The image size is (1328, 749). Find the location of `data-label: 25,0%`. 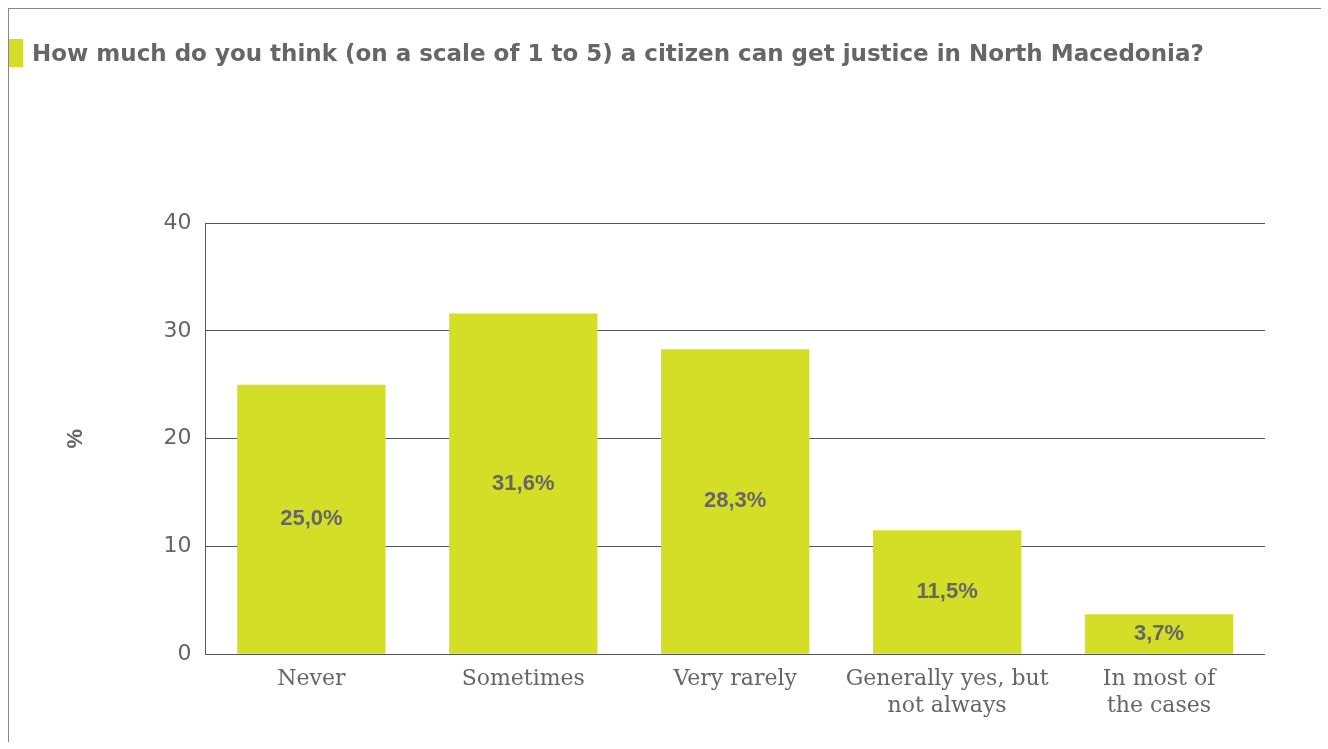

data-label: 25,0% is located at coordinates (311, 518).